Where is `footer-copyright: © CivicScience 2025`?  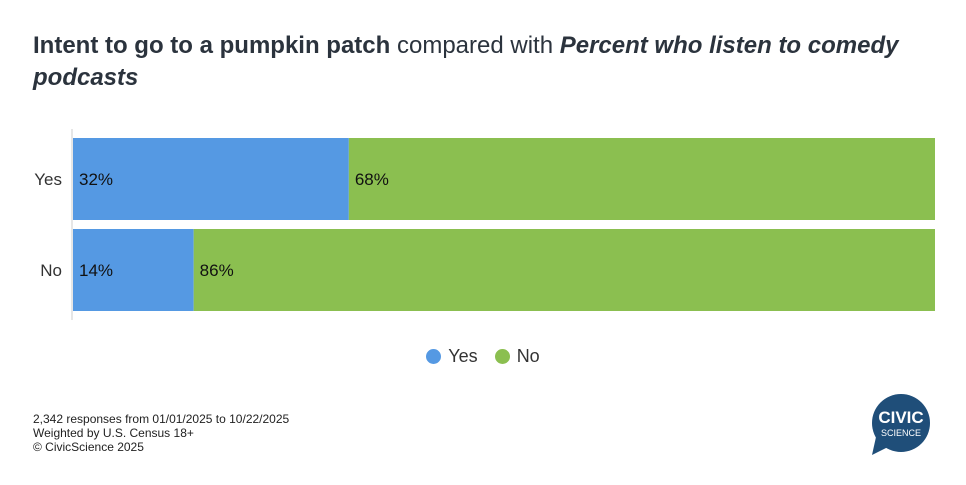 footer-copyright: © CivicScience 2025 is located at coordinates (88, 447).